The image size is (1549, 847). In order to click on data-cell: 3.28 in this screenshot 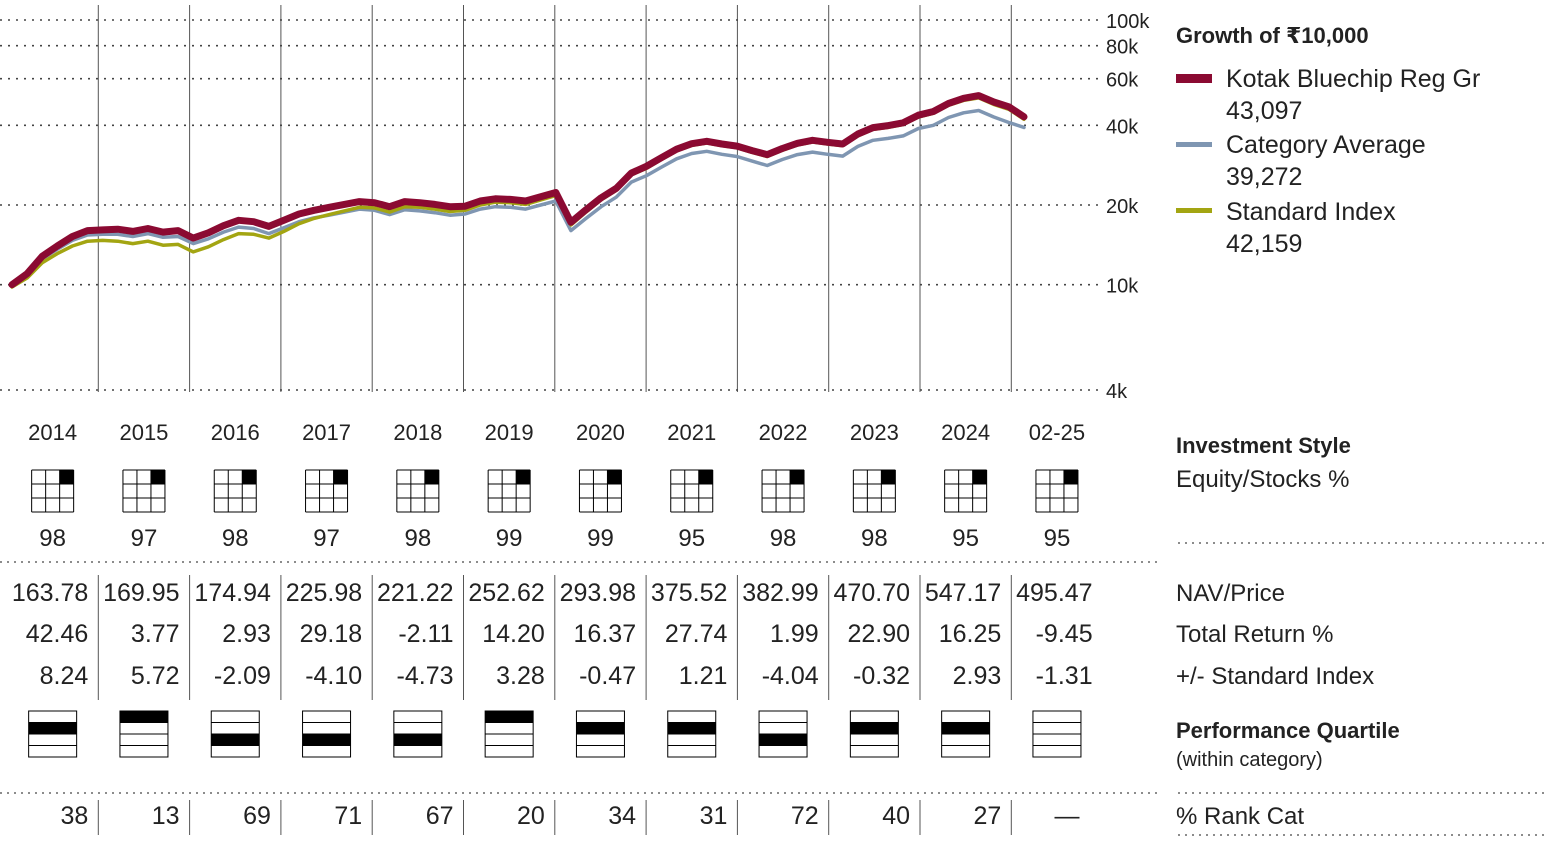, I will do `click(520, 676)`.